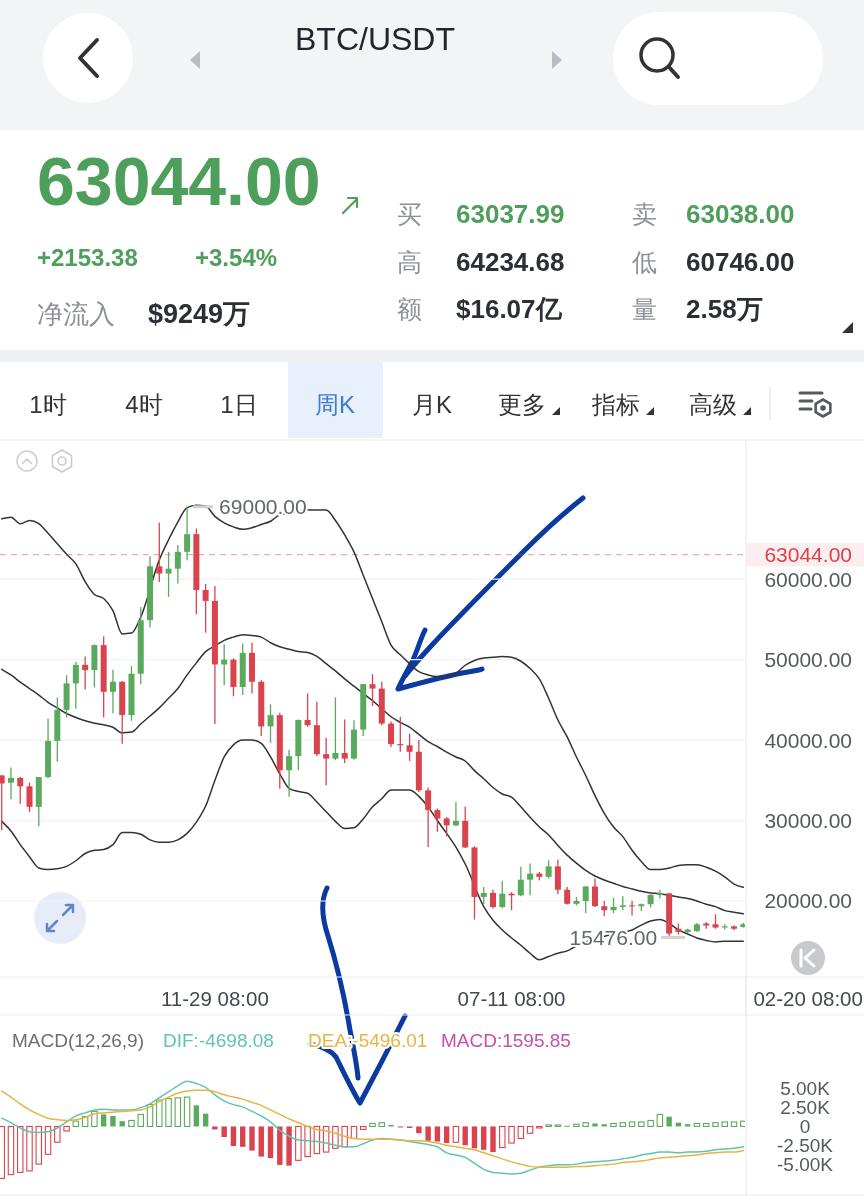 The height and width of the screenshot is (1200, 864). I want to click on x-tick-label: 07-11 08:00, so click(511, 998).